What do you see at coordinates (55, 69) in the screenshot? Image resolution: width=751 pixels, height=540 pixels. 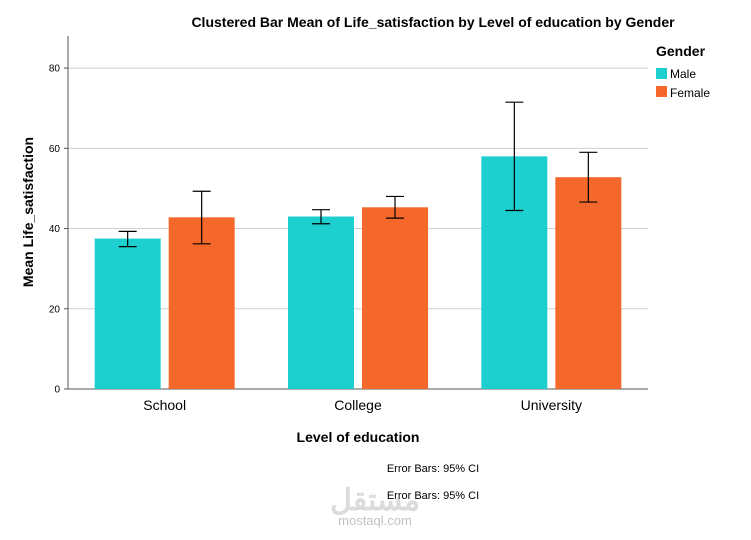 I see `y-tick-label: 80` at bounding box center [55, 69].